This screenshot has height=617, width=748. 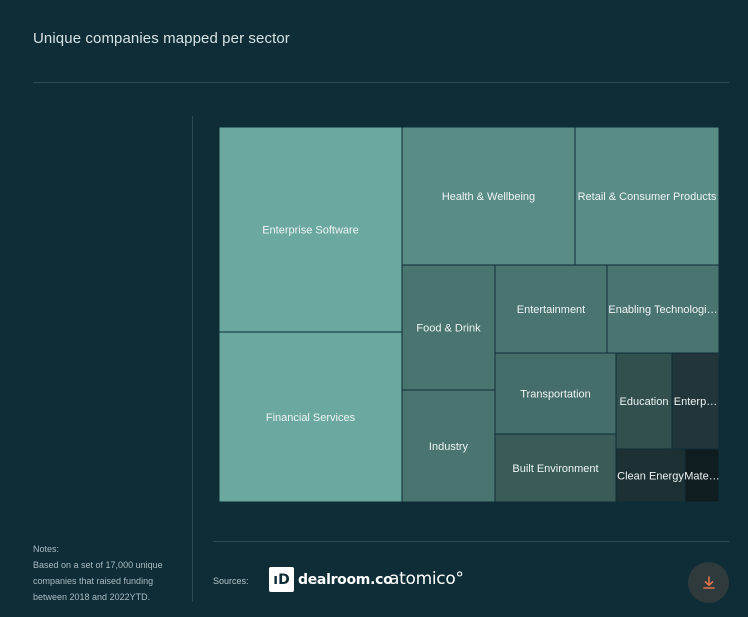 What do you see at coordinates (281, 579) in the screenshot?
I see `dealroom-badge: ıD` at bounding box center [281, 579].